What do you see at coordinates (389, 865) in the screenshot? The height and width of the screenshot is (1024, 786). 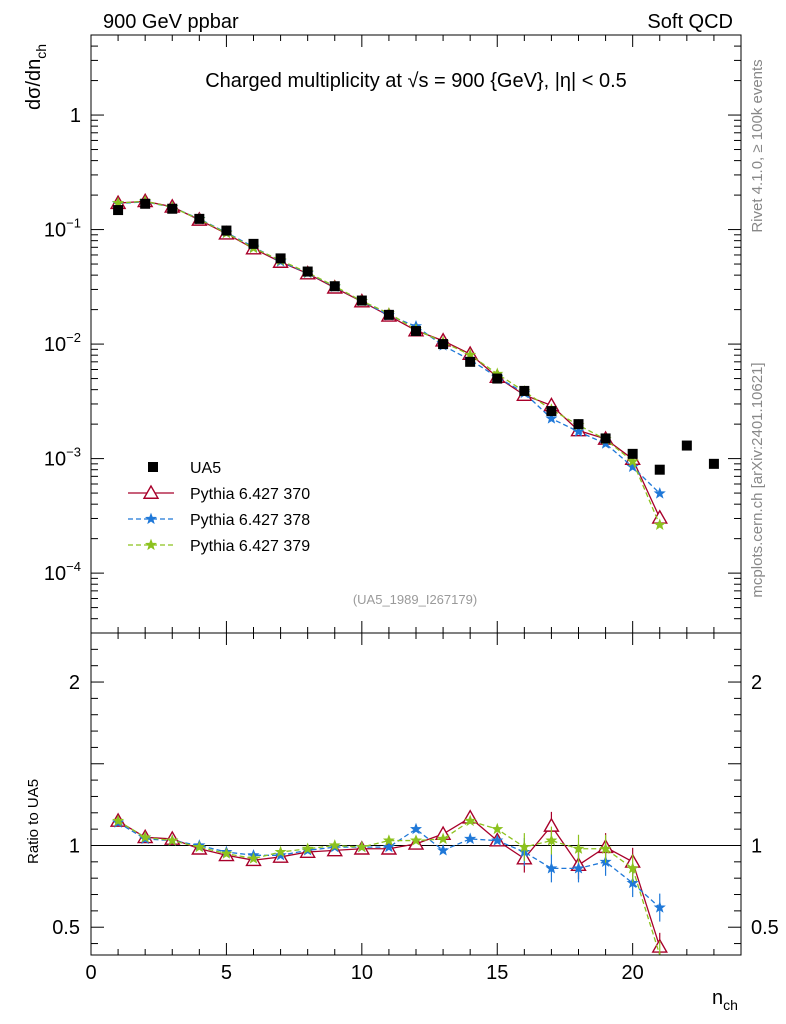 I see `ratio-series-line` at bounding box center [389, 865].